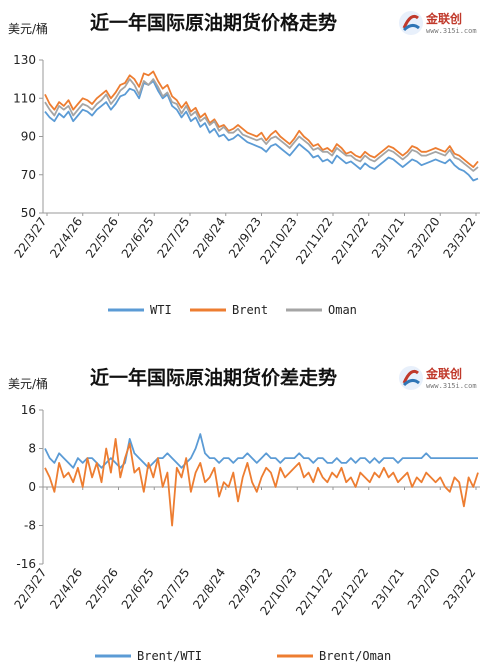 The height and width of the screenshot is (667, 500). I want to click on y-tick-label: 70, so click(28, 175).